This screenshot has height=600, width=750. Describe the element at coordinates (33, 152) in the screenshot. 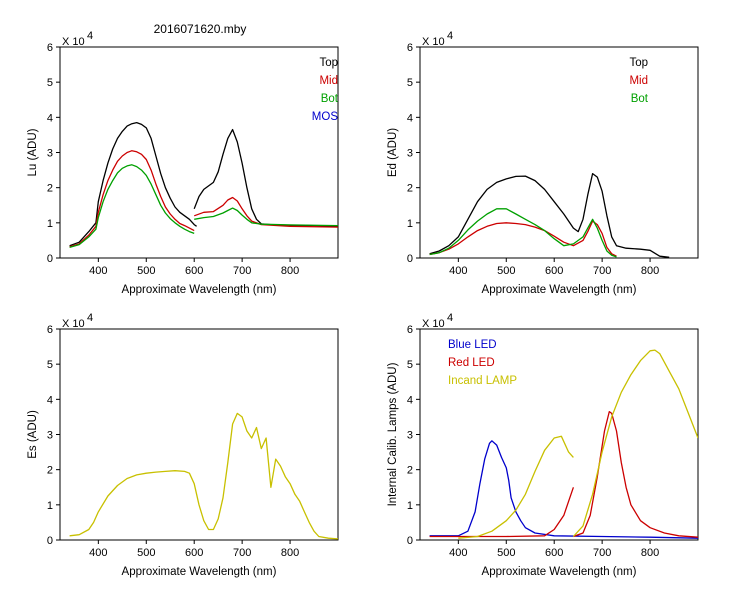

I see `y-axis-label: Lu (ADU)` at that location.